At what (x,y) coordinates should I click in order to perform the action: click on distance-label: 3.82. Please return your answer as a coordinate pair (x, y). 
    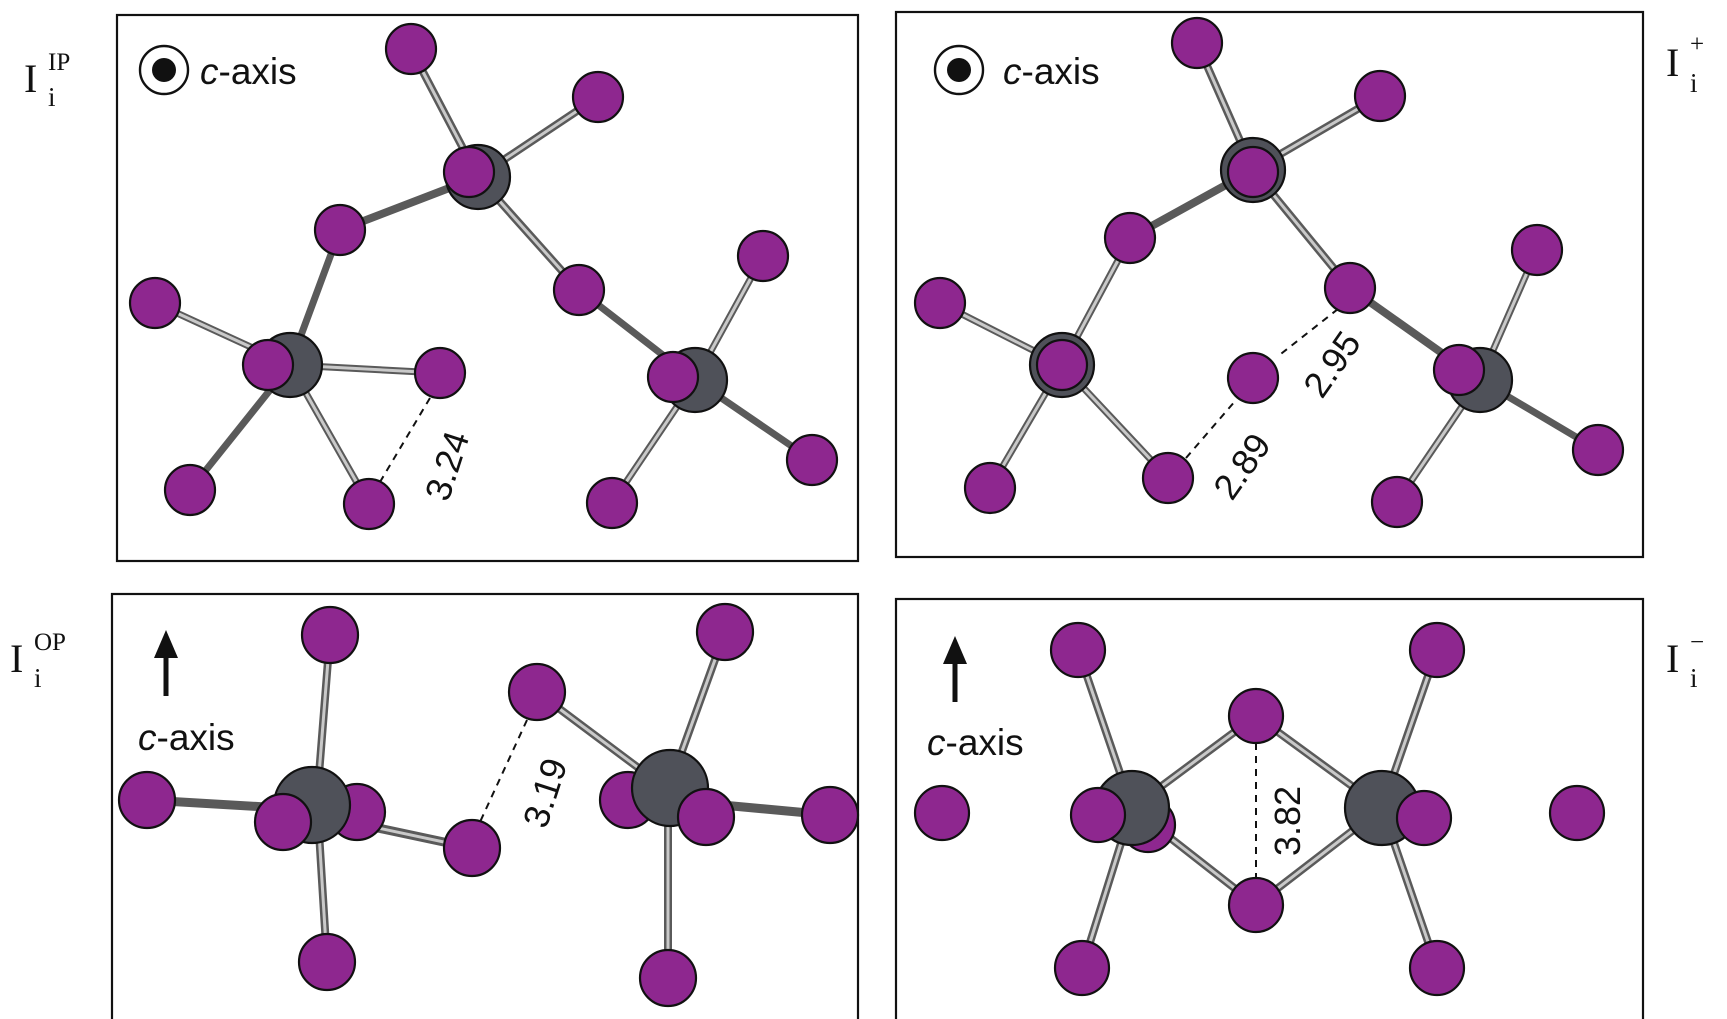
    Looking at the image, I should click on (1287, 821).